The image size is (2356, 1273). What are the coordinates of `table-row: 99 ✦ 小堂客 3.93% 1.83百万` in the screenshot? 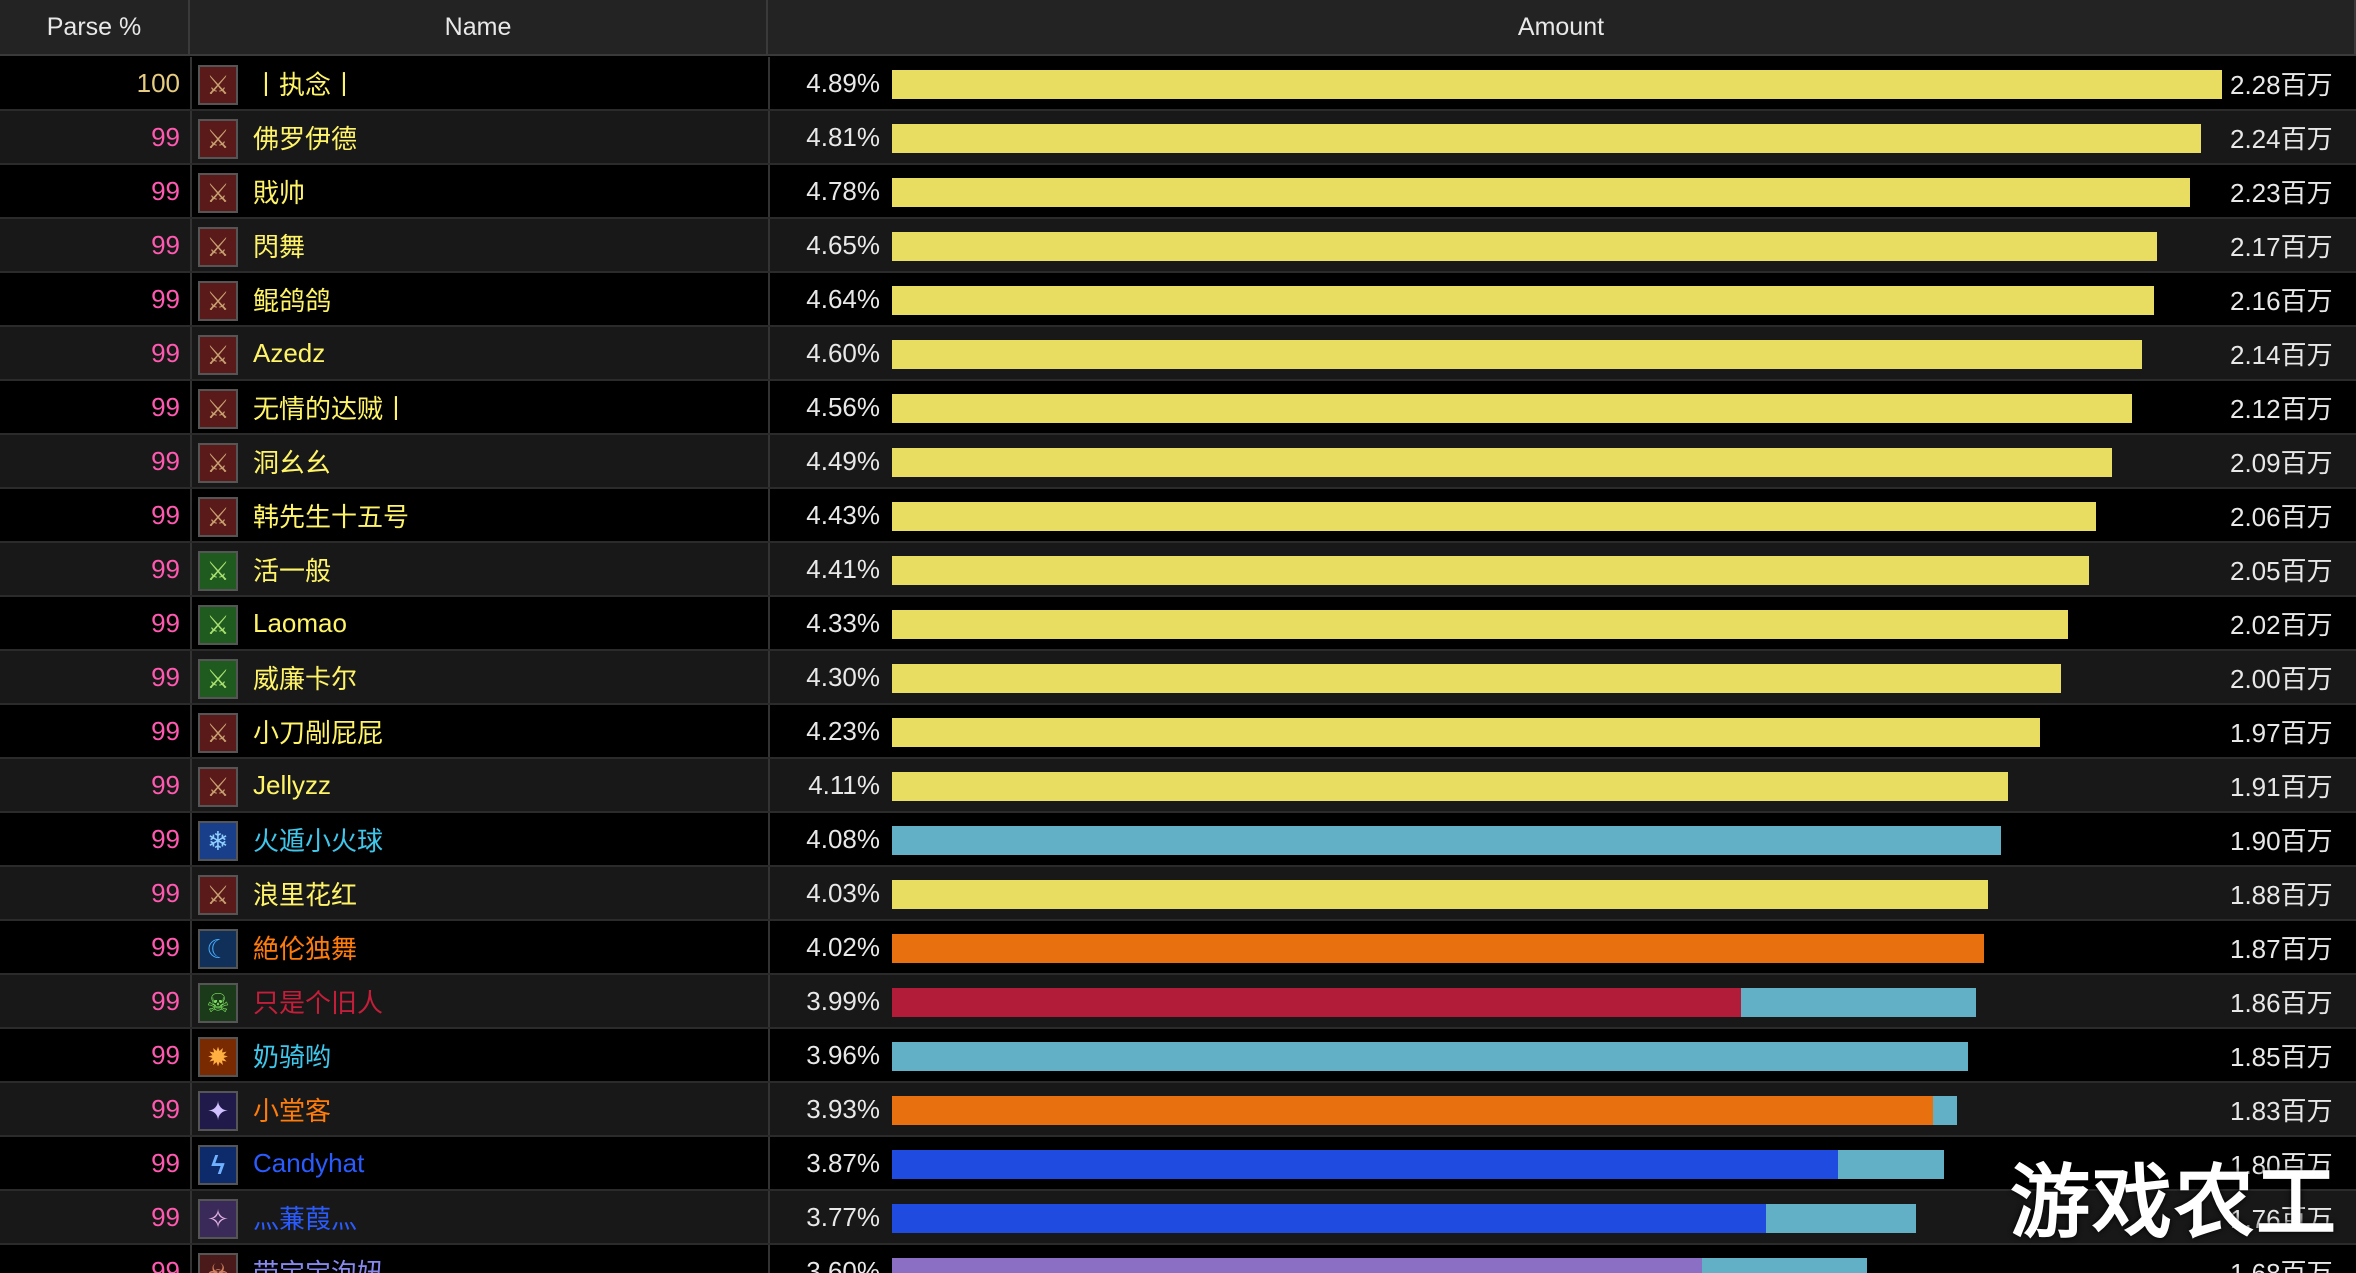 It's located at (1178, 1110).